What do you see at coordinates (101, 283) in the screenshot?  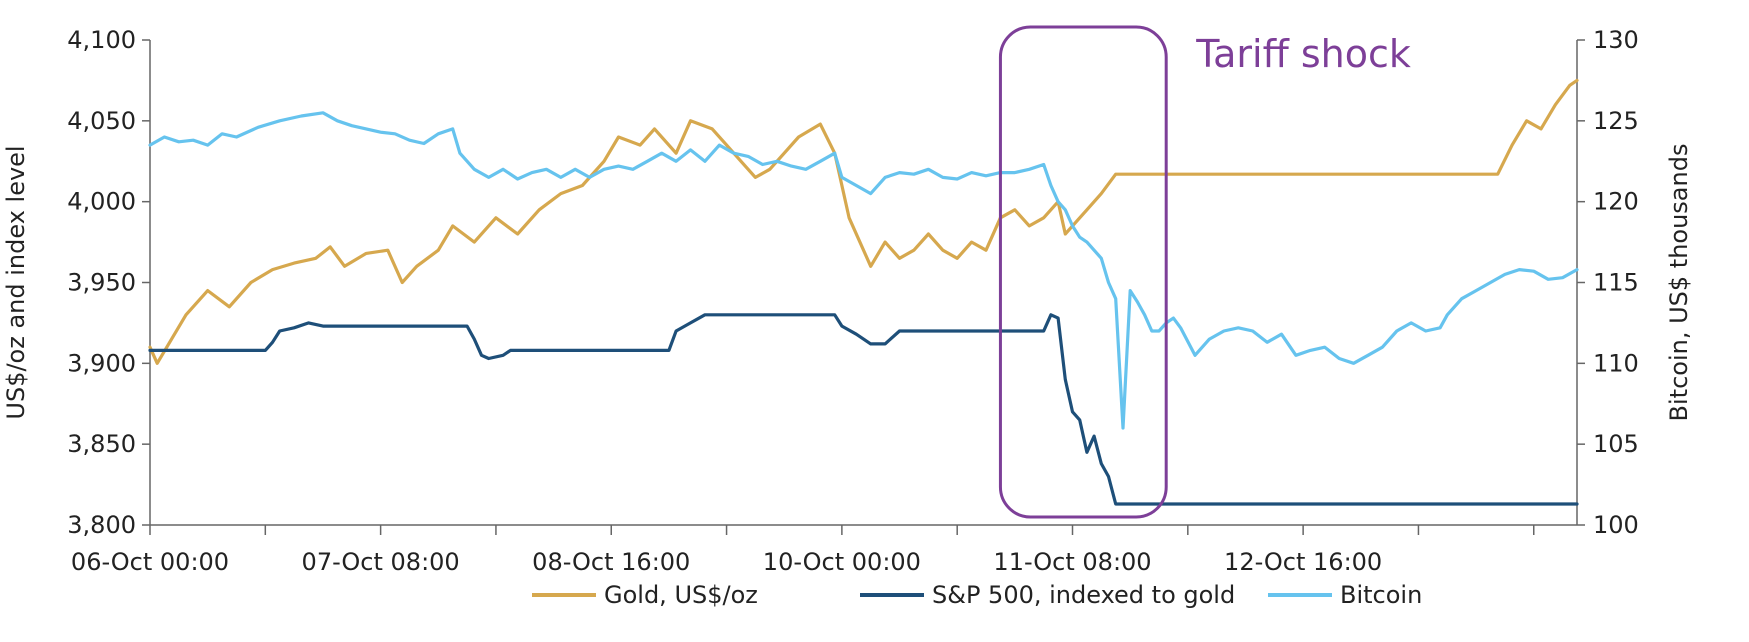 I see `y-left-tick-label: 3,950` at bounding box center [101, 283].